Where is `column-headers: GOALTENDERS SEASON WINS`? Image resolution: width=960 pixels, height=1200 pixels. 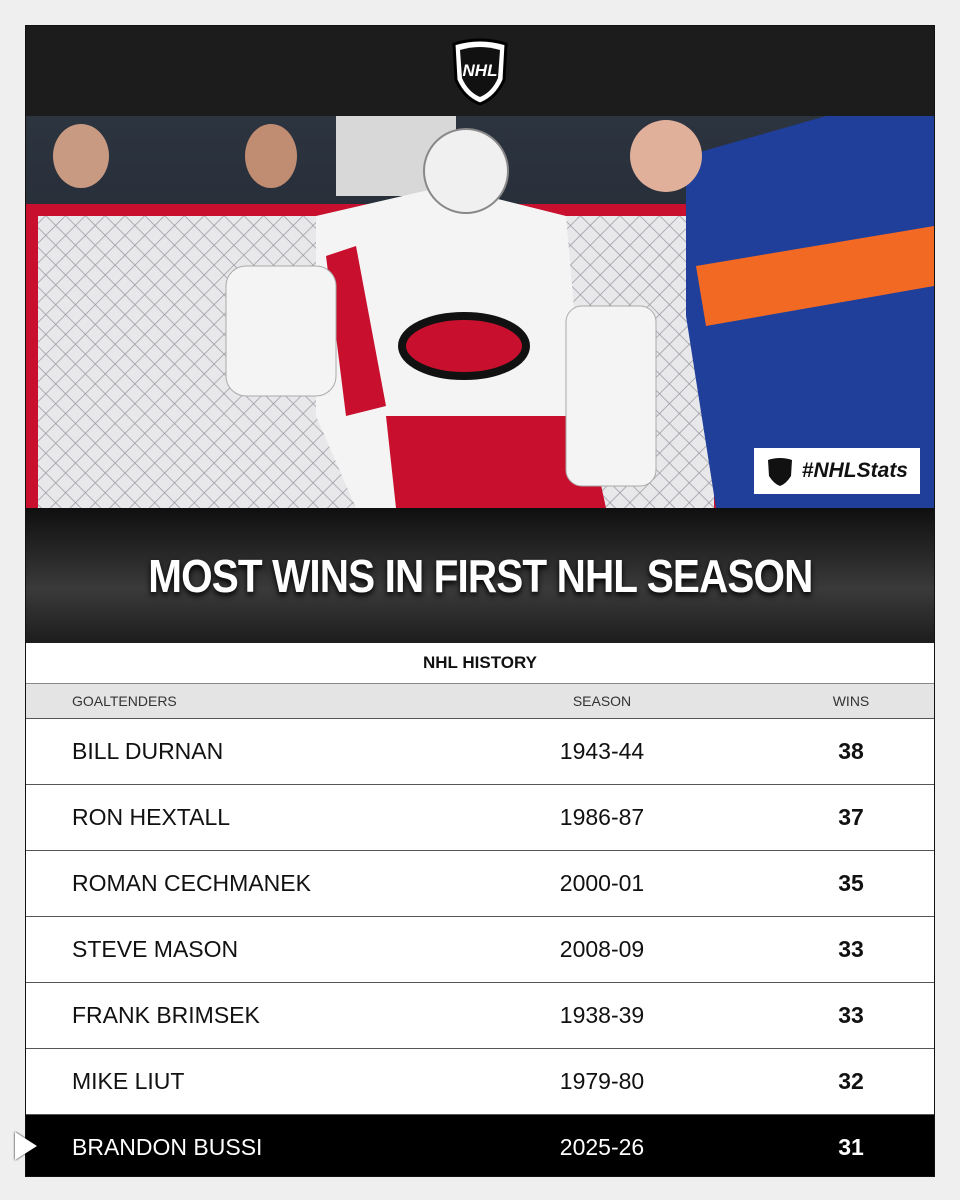
column-headers: GOALTENDERS SEASON WINS is located at coordinates (480, 701).